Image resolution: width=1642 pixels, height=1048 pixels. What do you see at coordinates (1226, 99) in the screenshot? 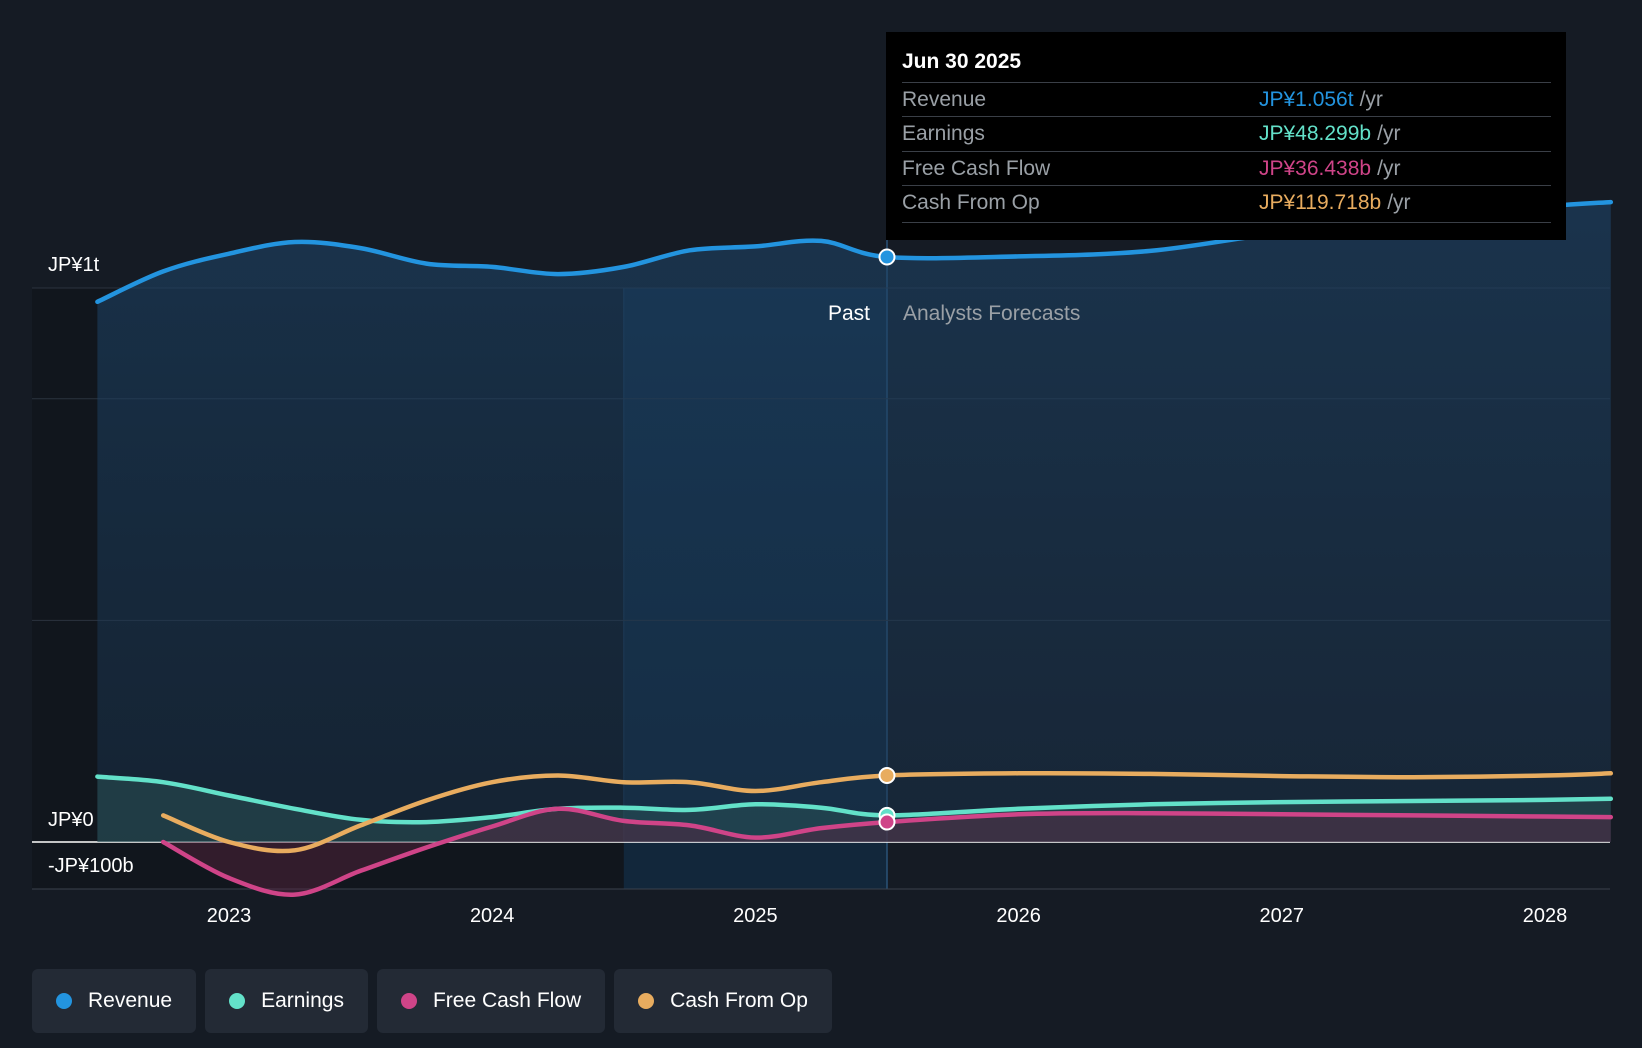
I see `tooltip-row-revenue: Revenue JP¥1.056t/yr` at bounding box center [1226, 99].